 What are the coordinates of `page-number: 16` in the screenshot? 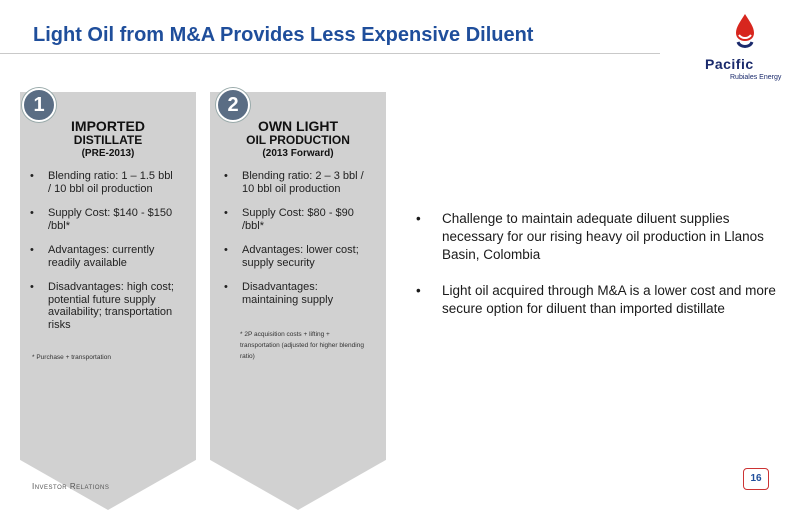 It's located at (756, 479).